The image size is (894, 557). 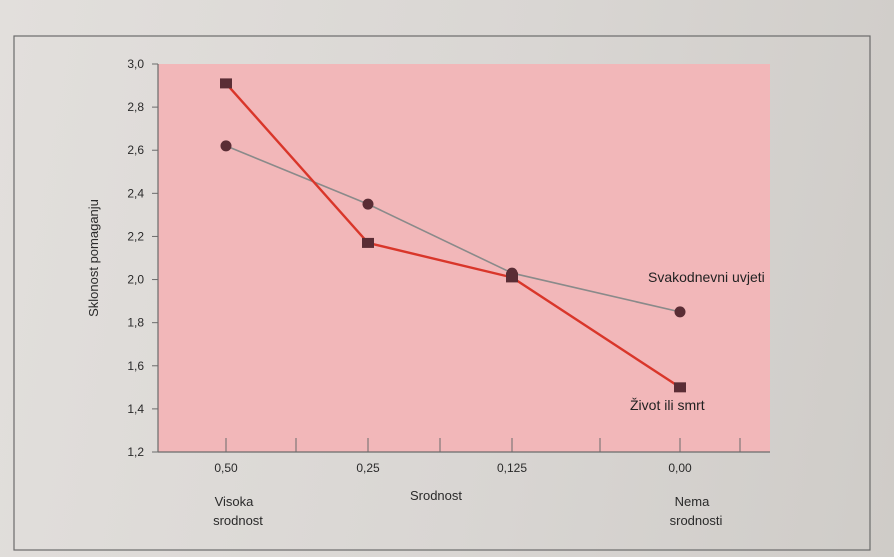 I want to click on y-tick-label: 1,8, so click(x=135, y=323).